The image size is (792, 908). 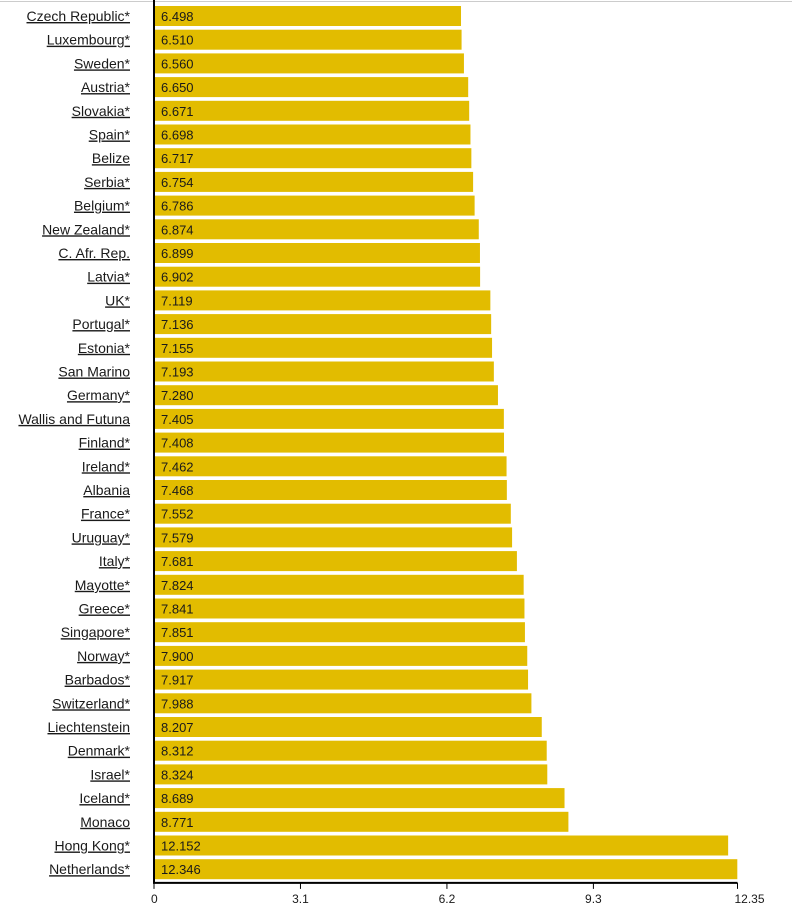 I want to click on category-label-link: Wallis and Futuna, so click(x=74, y=419).